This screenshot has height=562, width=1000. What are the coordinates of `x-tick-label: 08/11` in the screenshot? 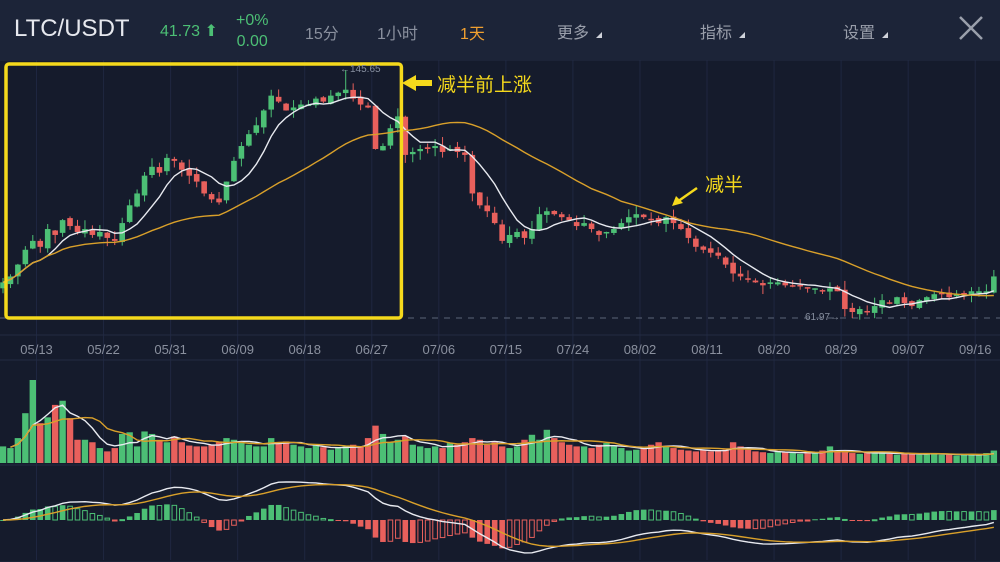 It's located at (707, 349).